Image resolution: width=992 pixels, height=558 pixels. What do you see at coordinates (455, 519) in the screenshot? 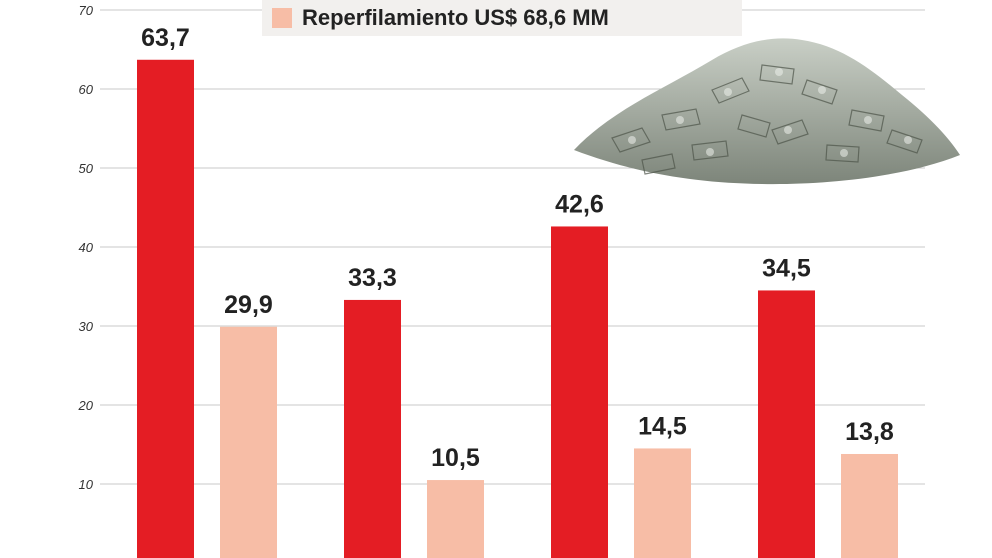
I see `bar-series2-group2` at bounding box center [455, 519].